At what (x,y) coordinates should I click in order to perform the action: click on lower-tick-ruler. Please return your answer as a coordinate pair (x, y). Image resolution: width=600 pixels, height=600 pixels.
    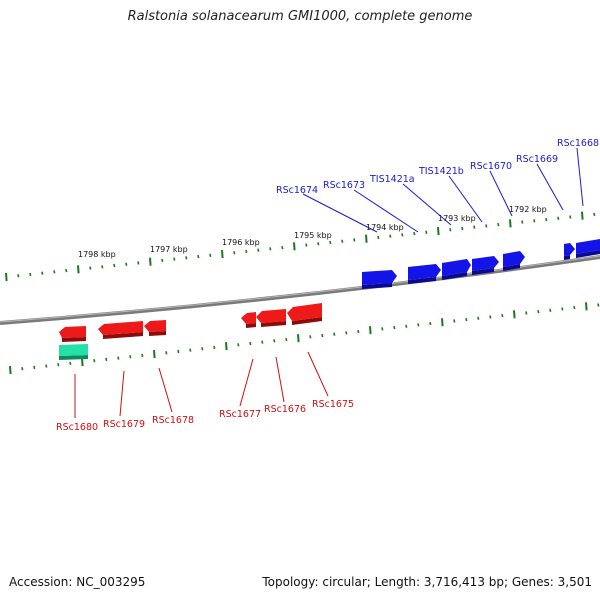
    Looking at the image, I should click on (304, 338).